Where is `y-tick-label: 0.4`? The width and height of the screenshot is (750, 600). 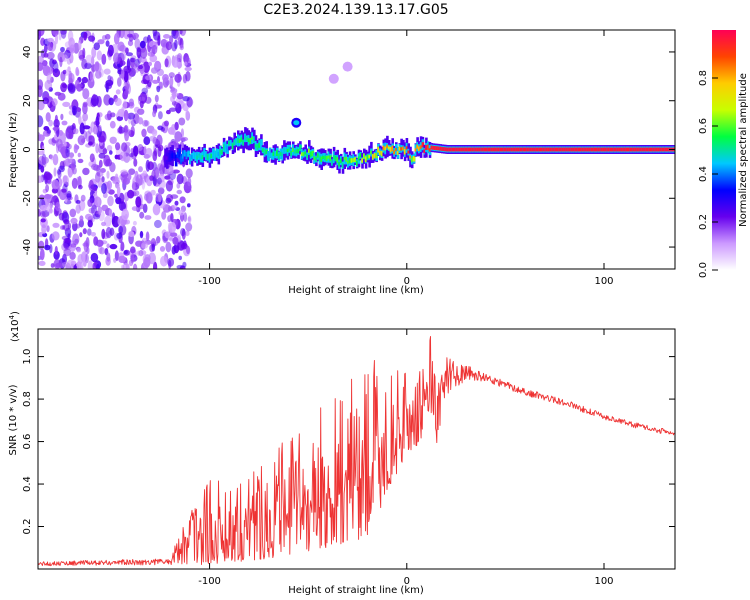 y-tick-label: 0.4 is located at coordinates (27, 484).